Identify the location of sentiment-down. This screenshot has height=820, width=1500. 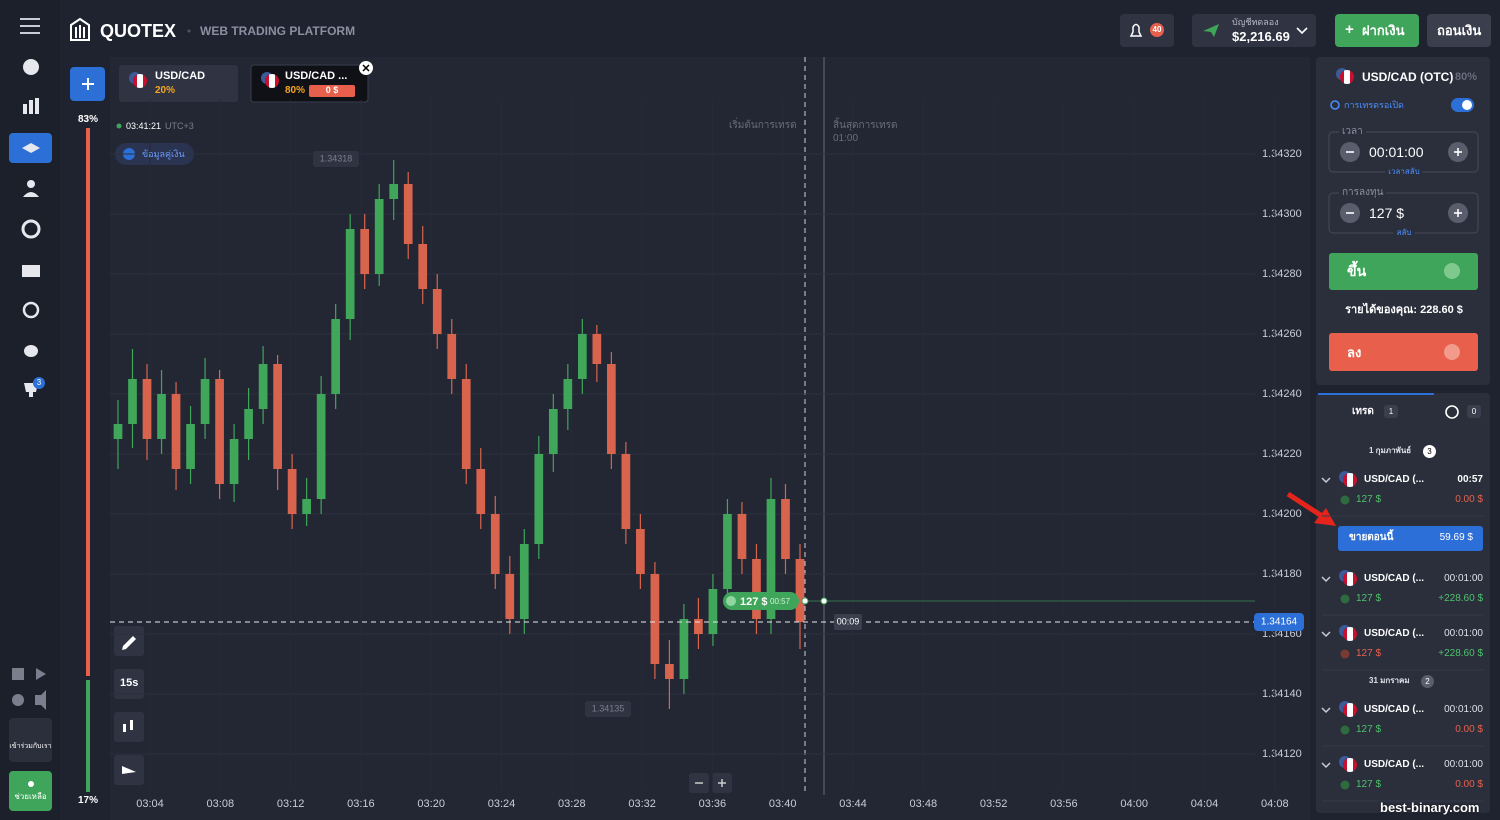
(88, 402).